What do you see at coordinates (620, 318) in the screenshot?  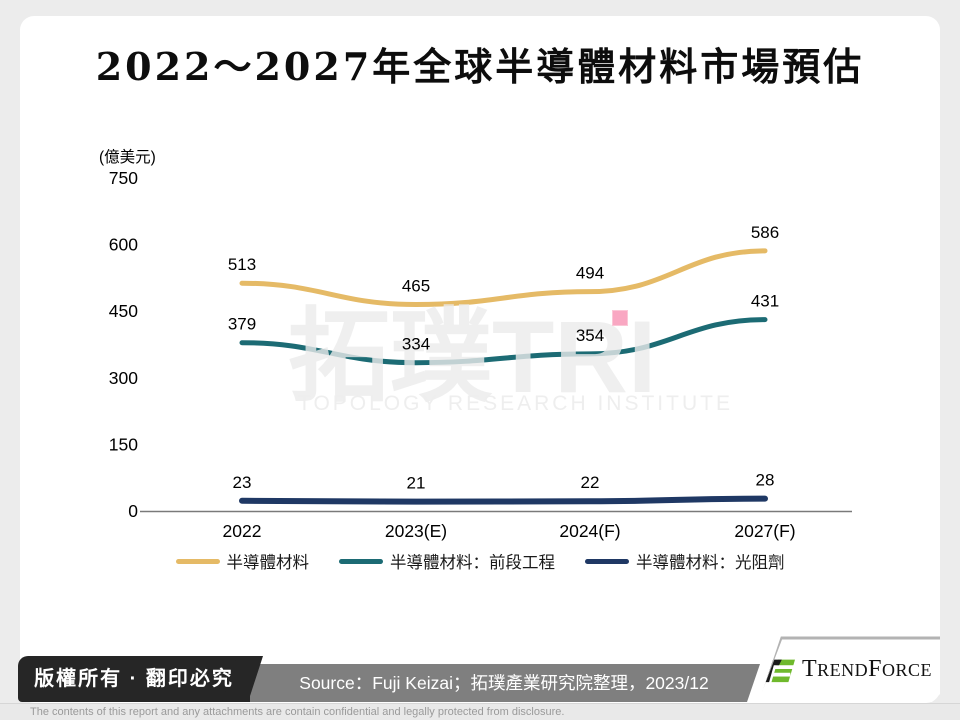 I see `pink-highlight-marker` at bounding box center [620, 318].